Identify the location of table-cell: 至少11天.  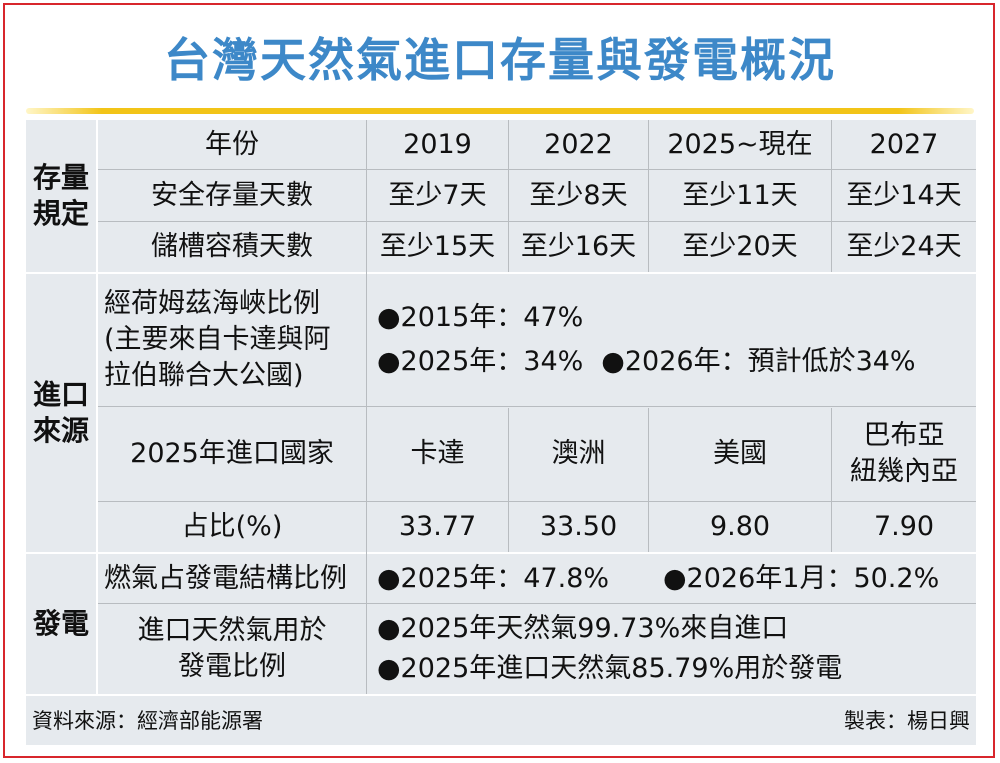
(740, 195).